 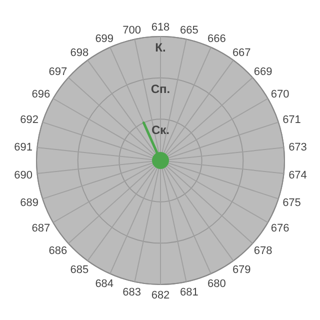 I want to click on spoke-label: 682, so click(x=160, y=296).